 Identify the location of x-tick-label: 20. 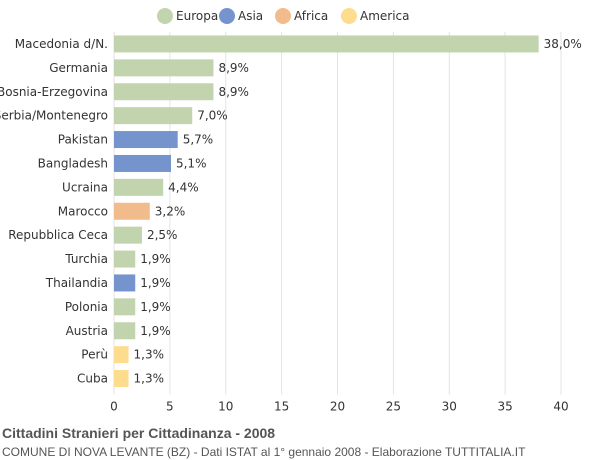
(337, 407).